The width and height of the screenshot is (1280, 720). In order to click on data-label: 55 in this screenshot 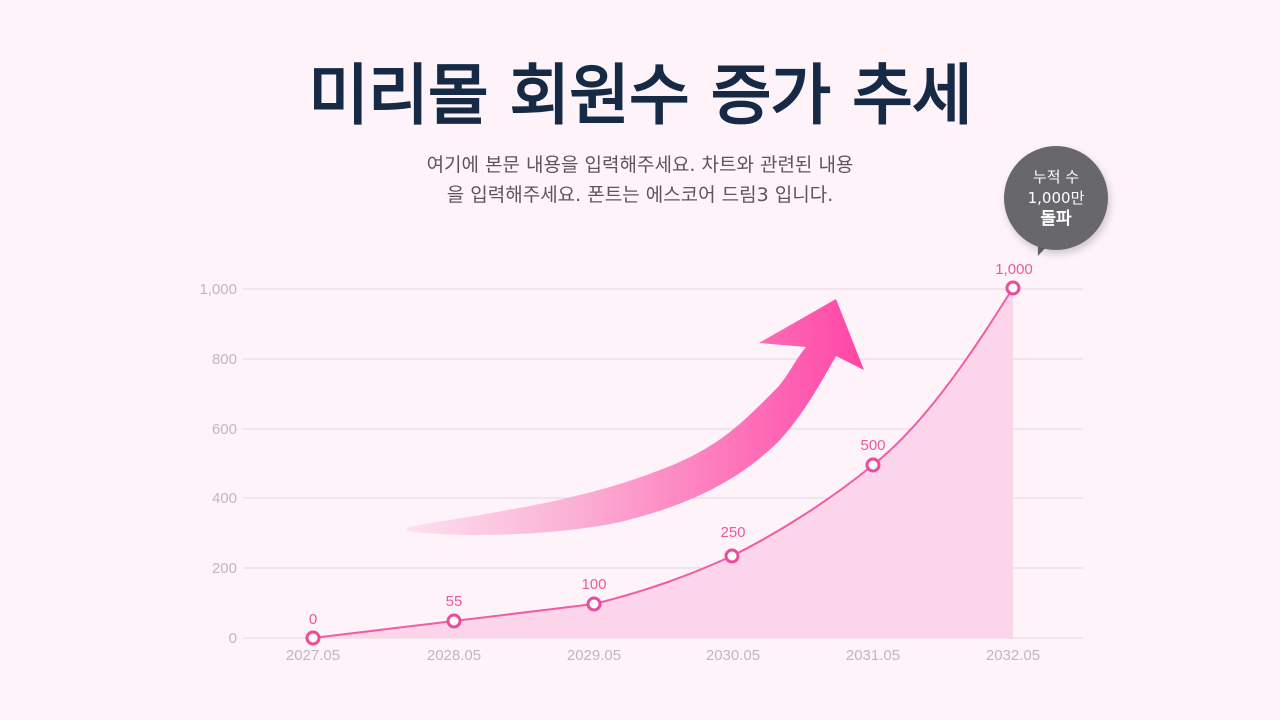, I will do `click(454, 601)`.